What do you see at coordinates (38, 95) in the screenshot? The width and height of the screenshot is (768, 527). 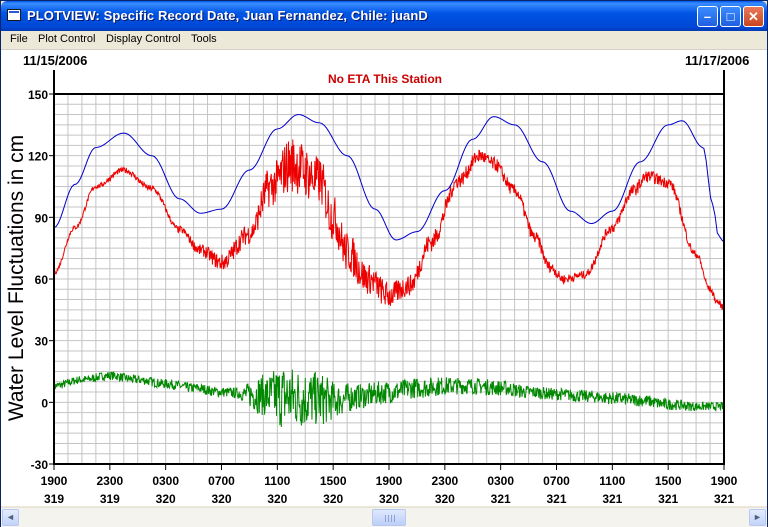 I see `y-tick-label: 150` at bounding box center [38, 95].